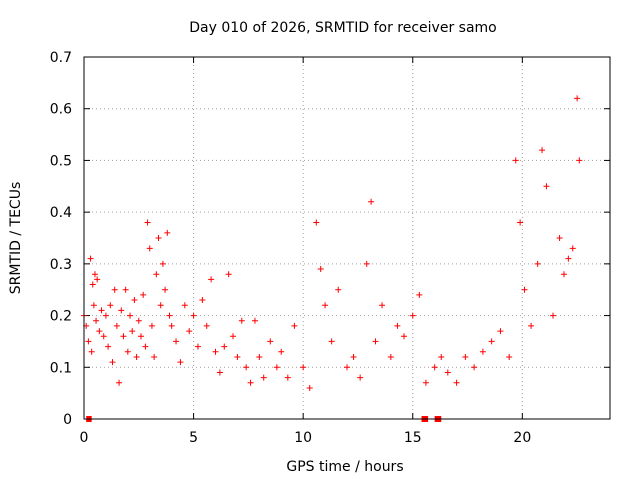 Image resolution: width=640 pixels, height=480 pixels. Describe the element at coordinates (344, 467) in the screenshot. I see `x-axis-label: GPS time / hours` at that location.